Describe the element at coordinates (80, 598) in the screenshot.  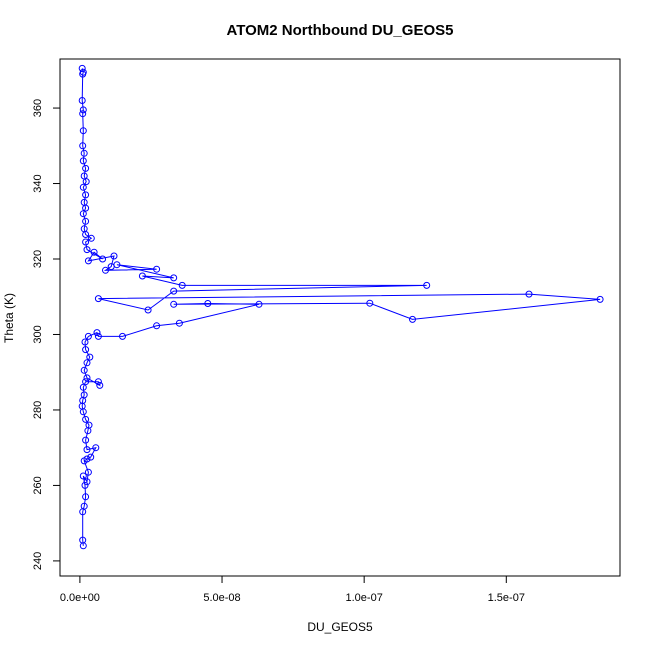
I see `x-tick-label: 0.0e+00` at that location.